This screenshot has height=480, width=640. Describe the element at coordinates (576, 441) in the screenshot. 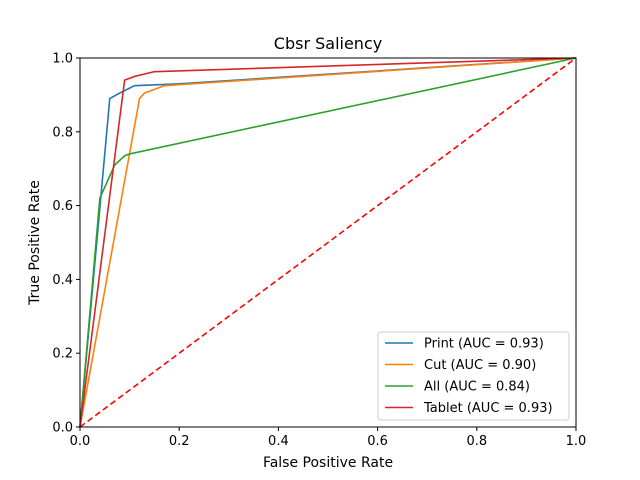

I see `x-tick-label: 1.0` at that location.